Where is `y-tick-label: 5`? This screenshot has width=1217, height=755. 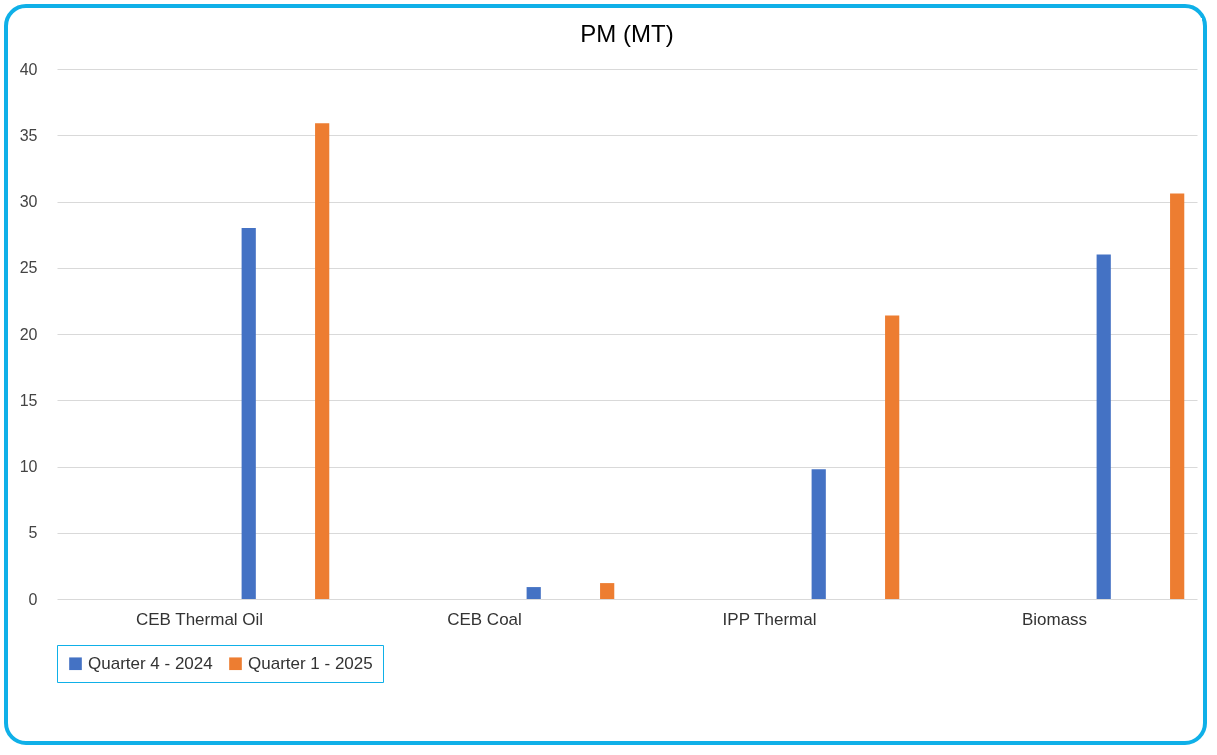
y-tick-label: 5 is located at coordinates (33, 533).